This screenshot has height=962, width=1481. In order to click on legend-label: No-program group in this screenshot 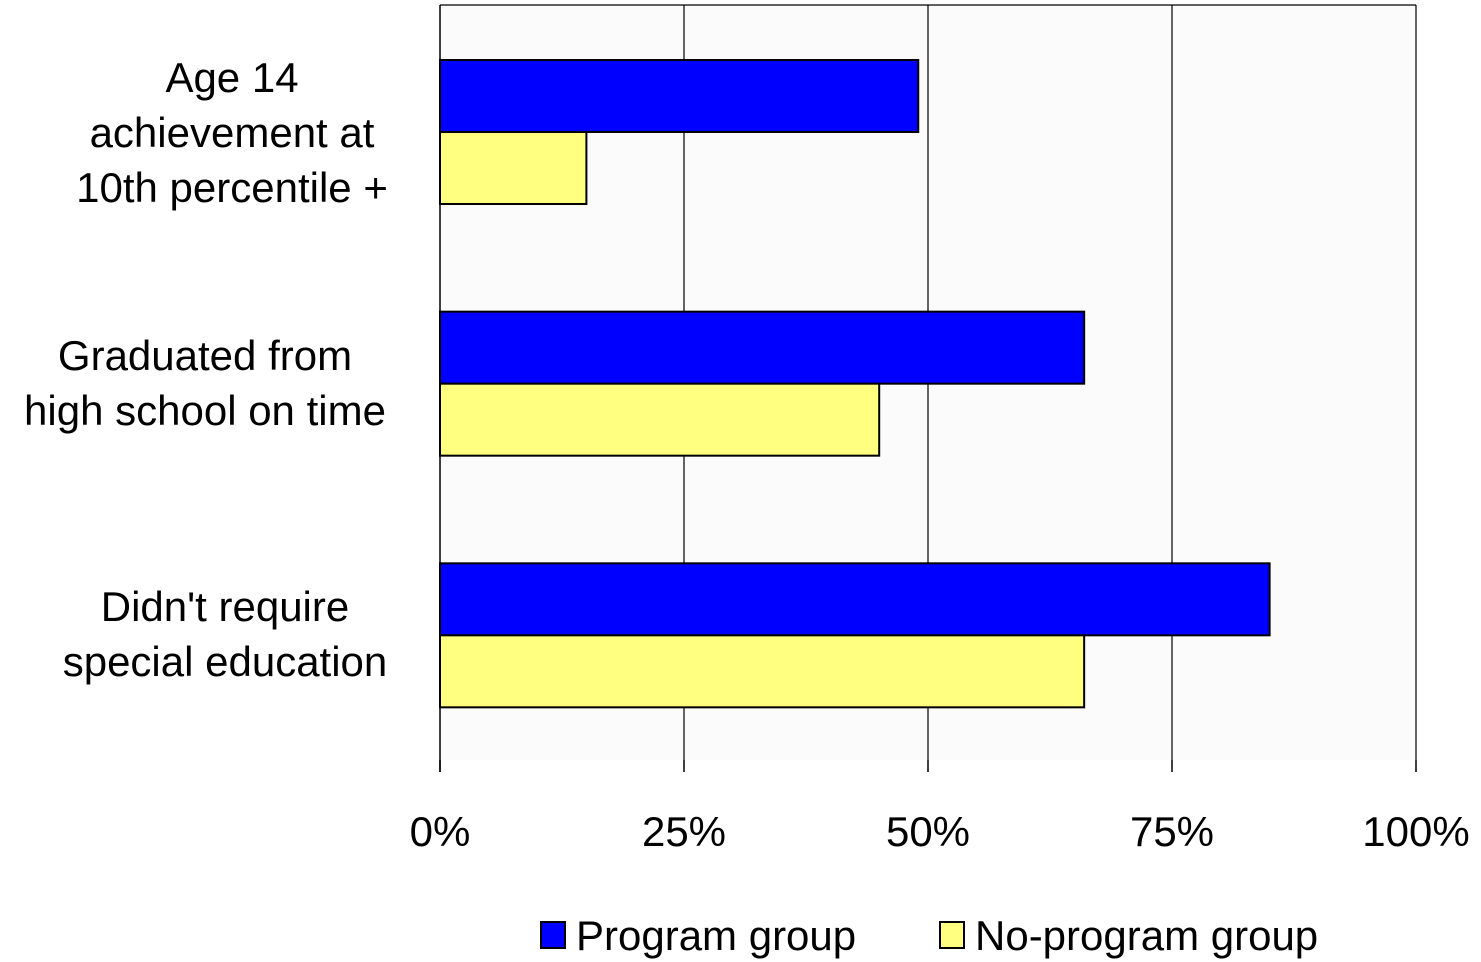, I will do `click(1146, 935)`.